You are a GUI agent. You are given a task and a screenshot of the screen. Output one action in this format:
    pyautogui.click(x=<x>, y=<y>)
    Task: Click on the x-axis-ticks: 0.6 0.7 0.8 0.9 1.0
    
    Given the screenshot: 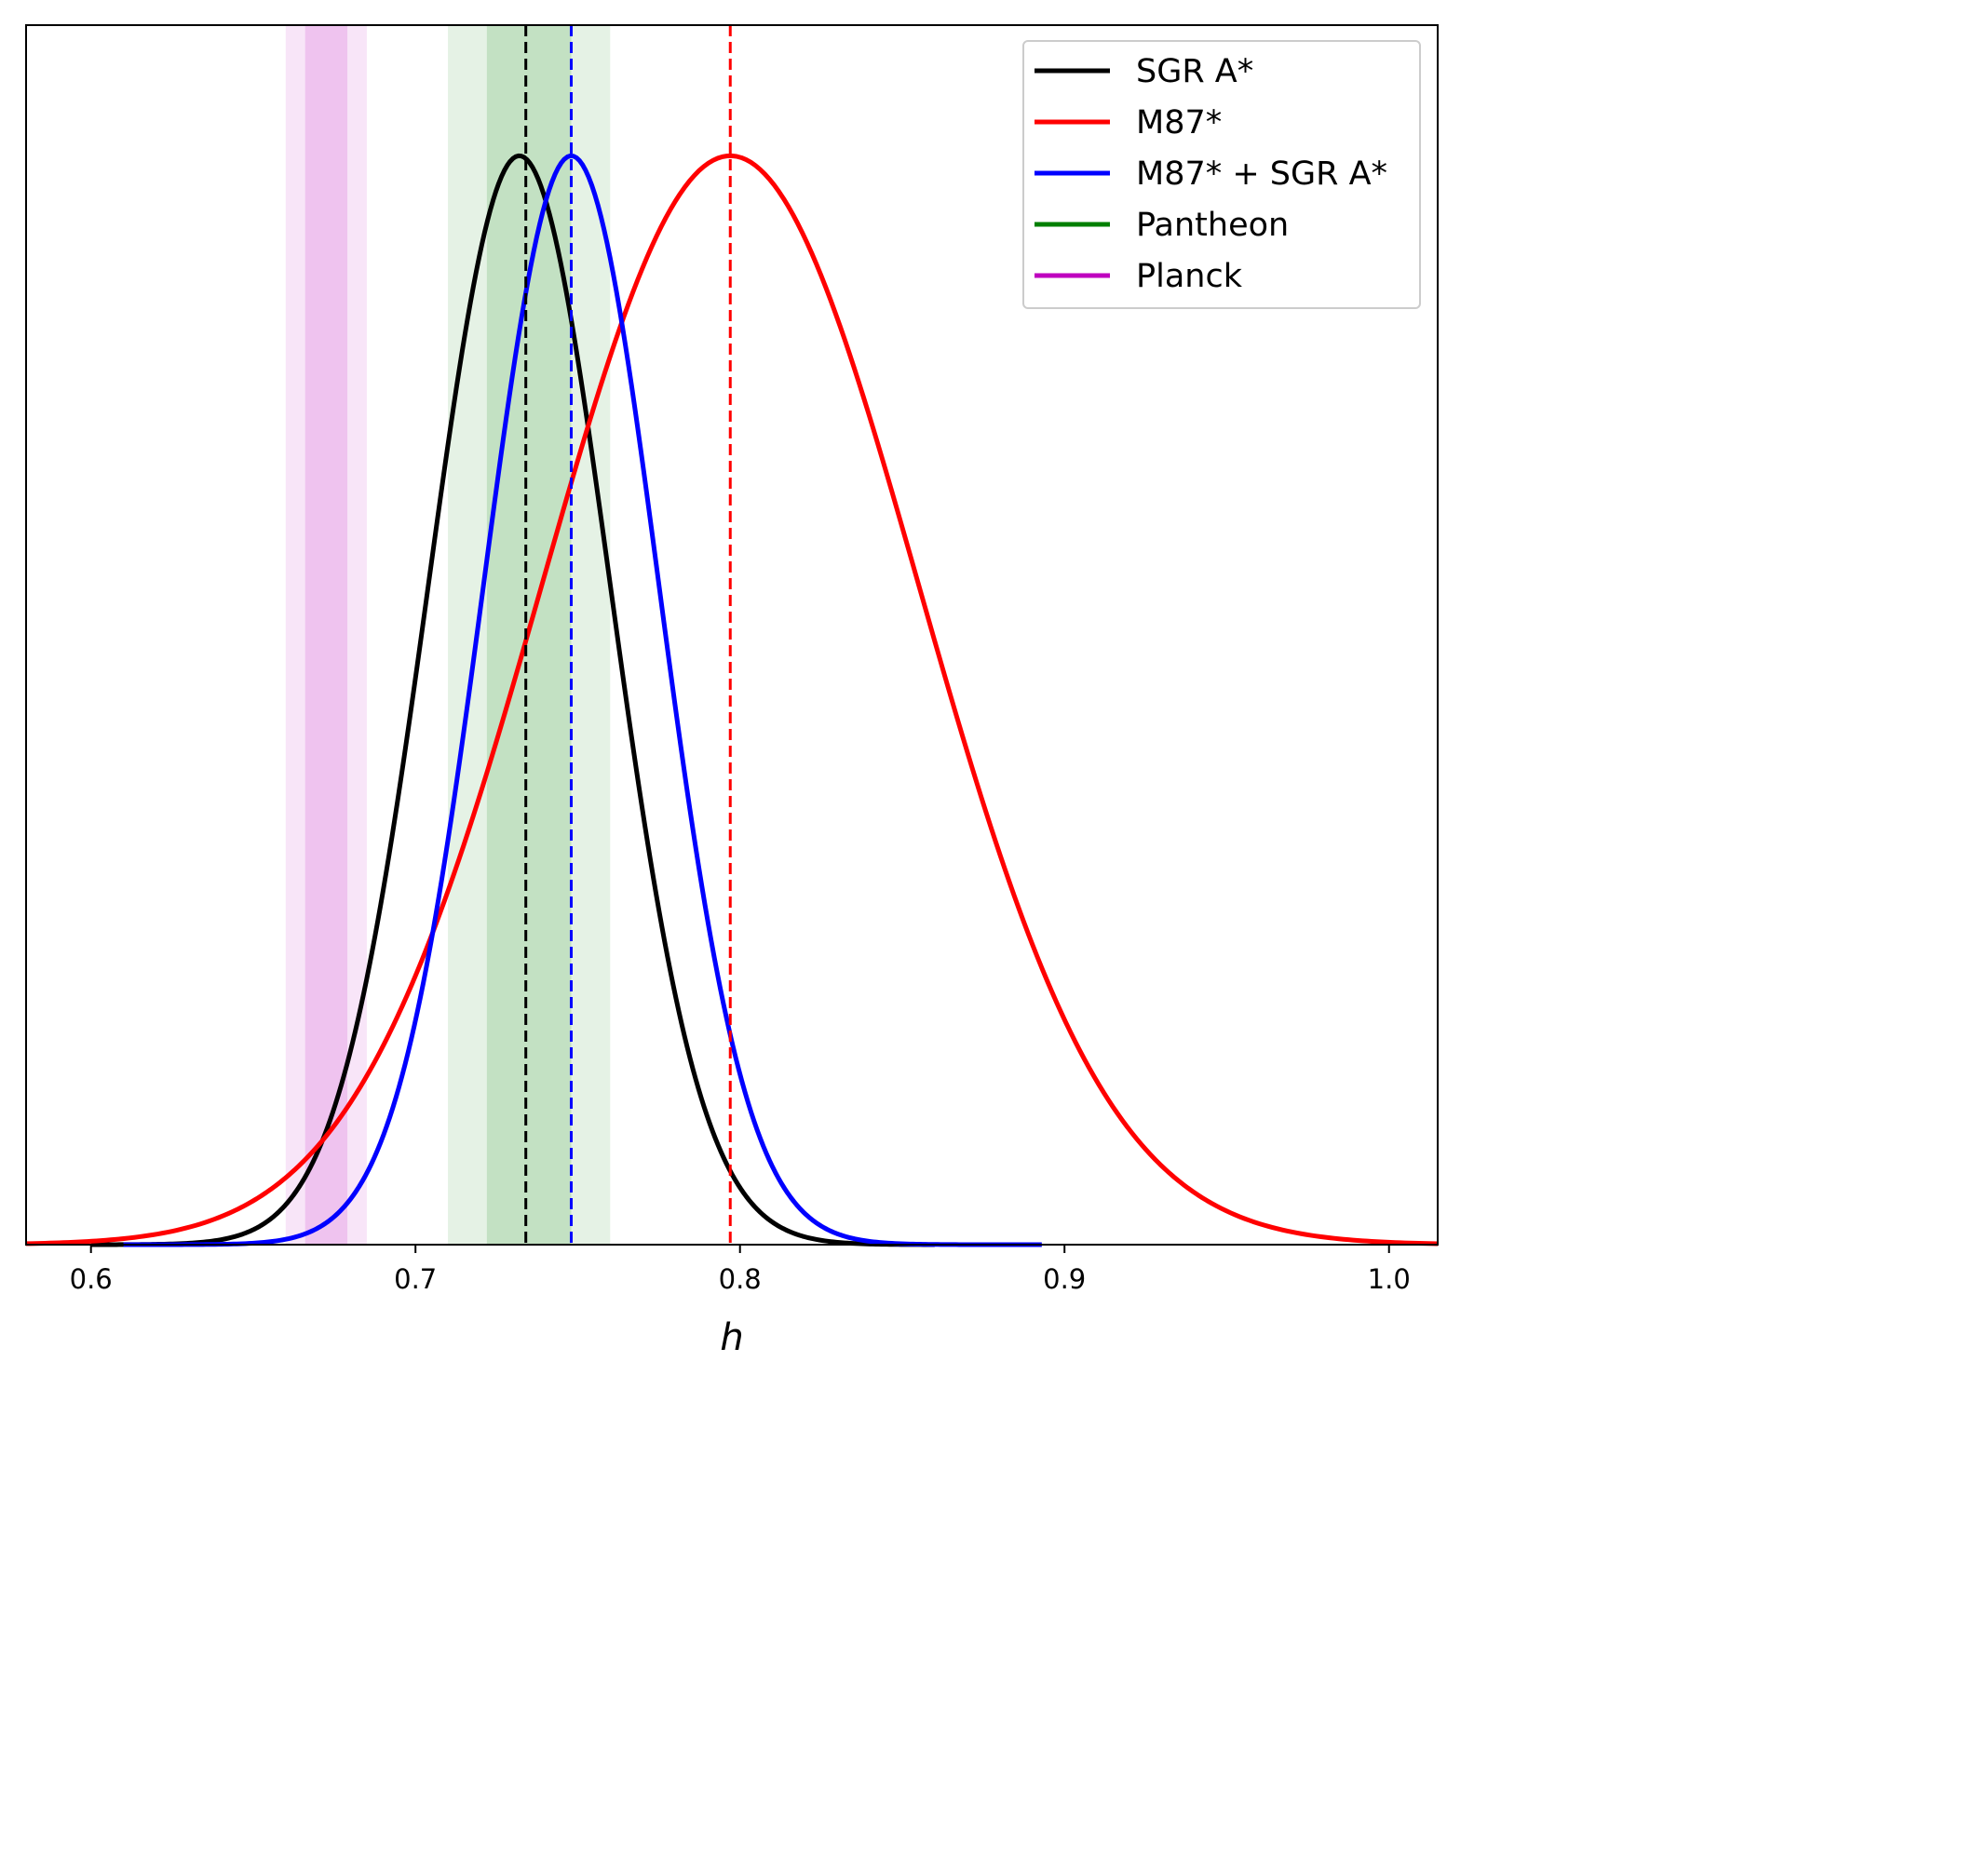 What is the action you would take?
    pyautogui.click(x=740, y=1270)
    